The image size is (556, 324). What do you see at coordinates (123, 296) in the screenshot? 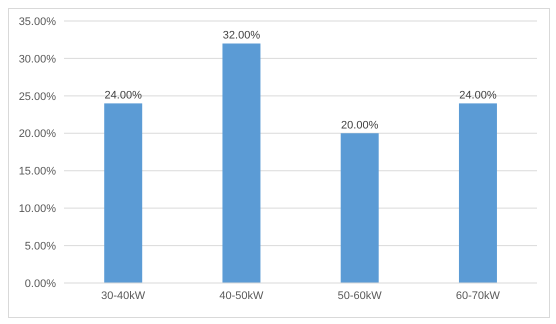
I see `x-tick-label: 30-40kW` at bounding box center [123, 296].